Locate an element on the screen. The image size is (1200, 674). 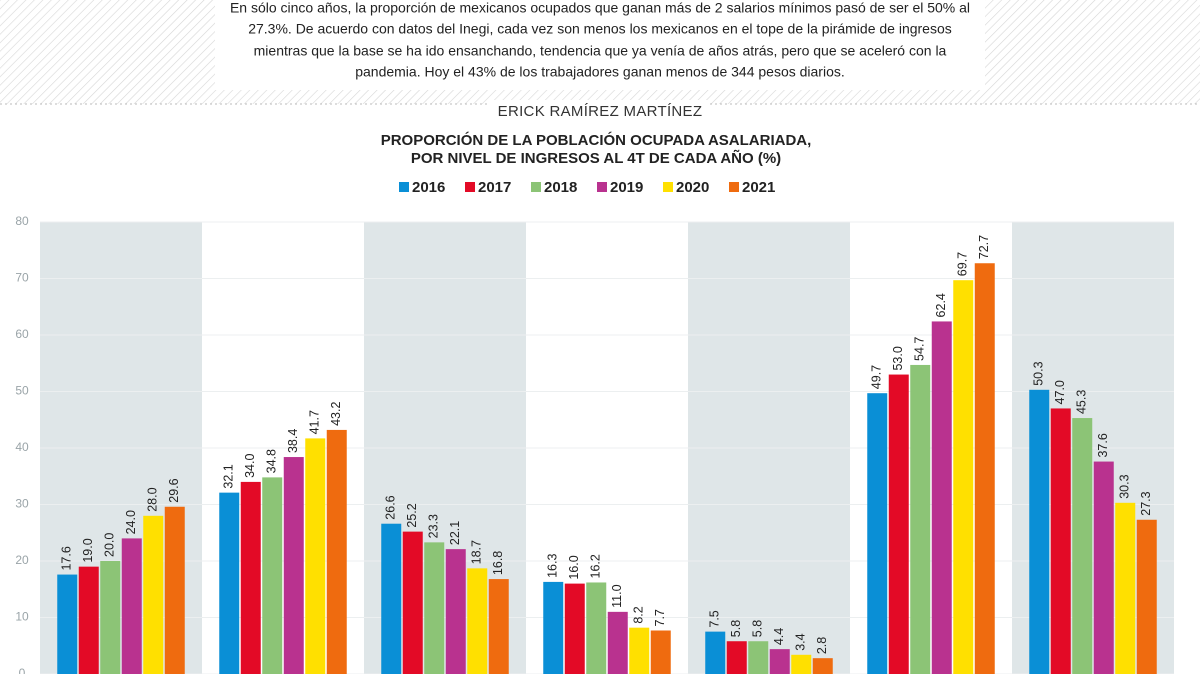
value-label: 26.6 is located at coordinates (391, 507).